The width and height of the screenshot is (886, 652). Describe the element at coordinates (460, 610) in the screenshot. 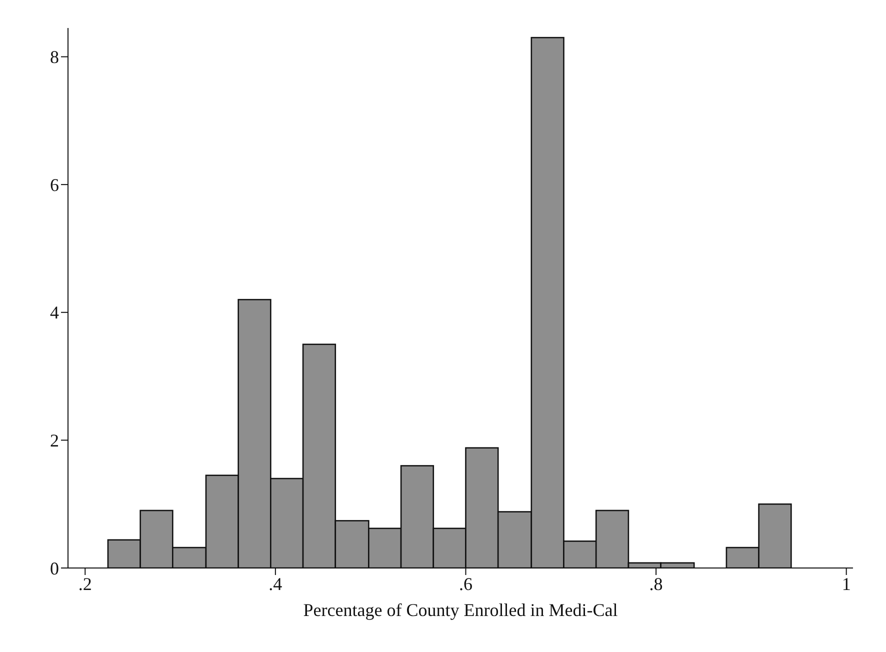

I see `x-axis-title: Percentage of County Enrolled in Medi-Cal` at that location.